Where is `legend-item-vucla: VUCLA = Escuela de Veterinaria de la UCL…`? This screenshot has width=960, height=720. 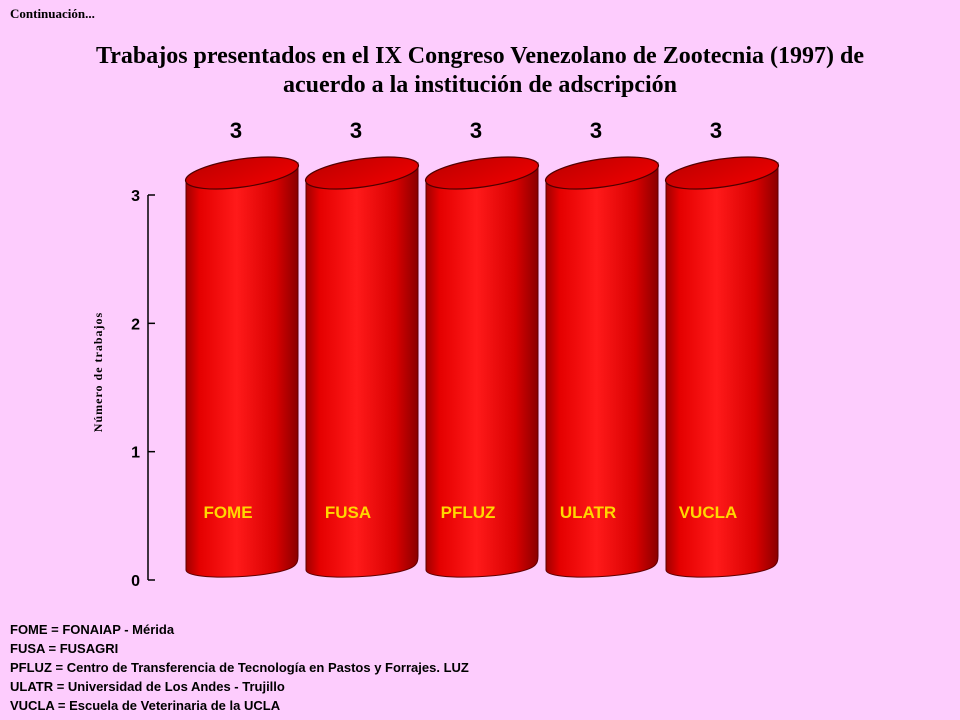
legend-item-vucla: VUCLA = Escuela de Veterinaria de la UCL… is located at coordinates (145, 705).